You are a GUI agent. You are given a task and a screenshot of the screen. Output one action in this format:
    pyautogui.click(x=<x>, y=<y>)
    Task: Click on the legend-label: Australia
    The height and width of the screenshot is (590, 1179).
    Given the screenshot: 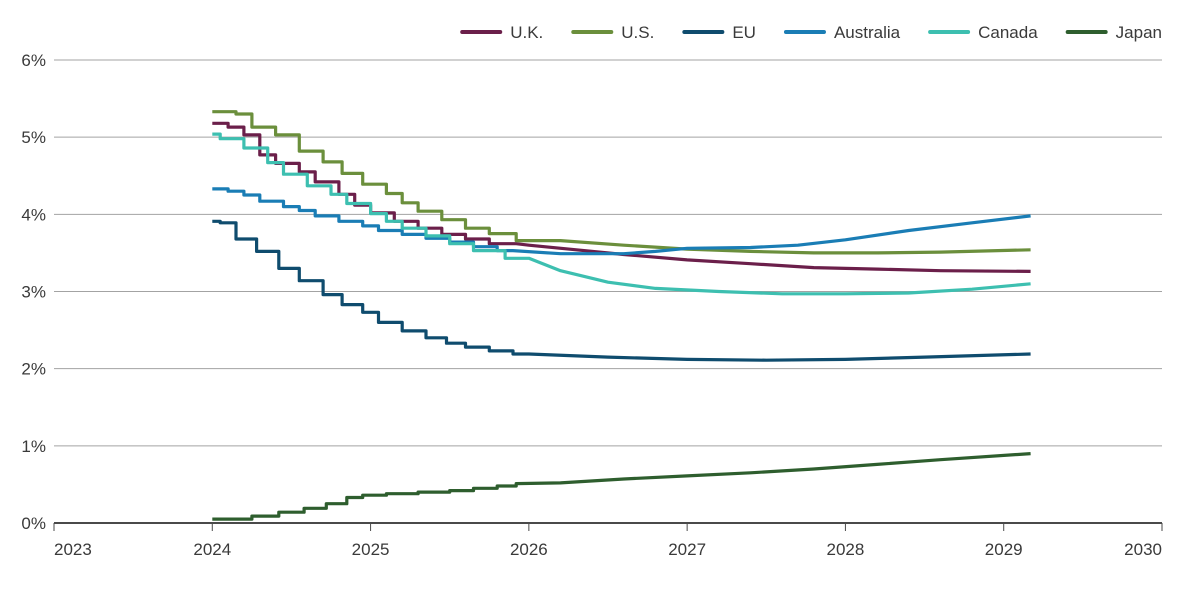 What is the action you would take?
    pyautogui.click(x=867, y=32)
    